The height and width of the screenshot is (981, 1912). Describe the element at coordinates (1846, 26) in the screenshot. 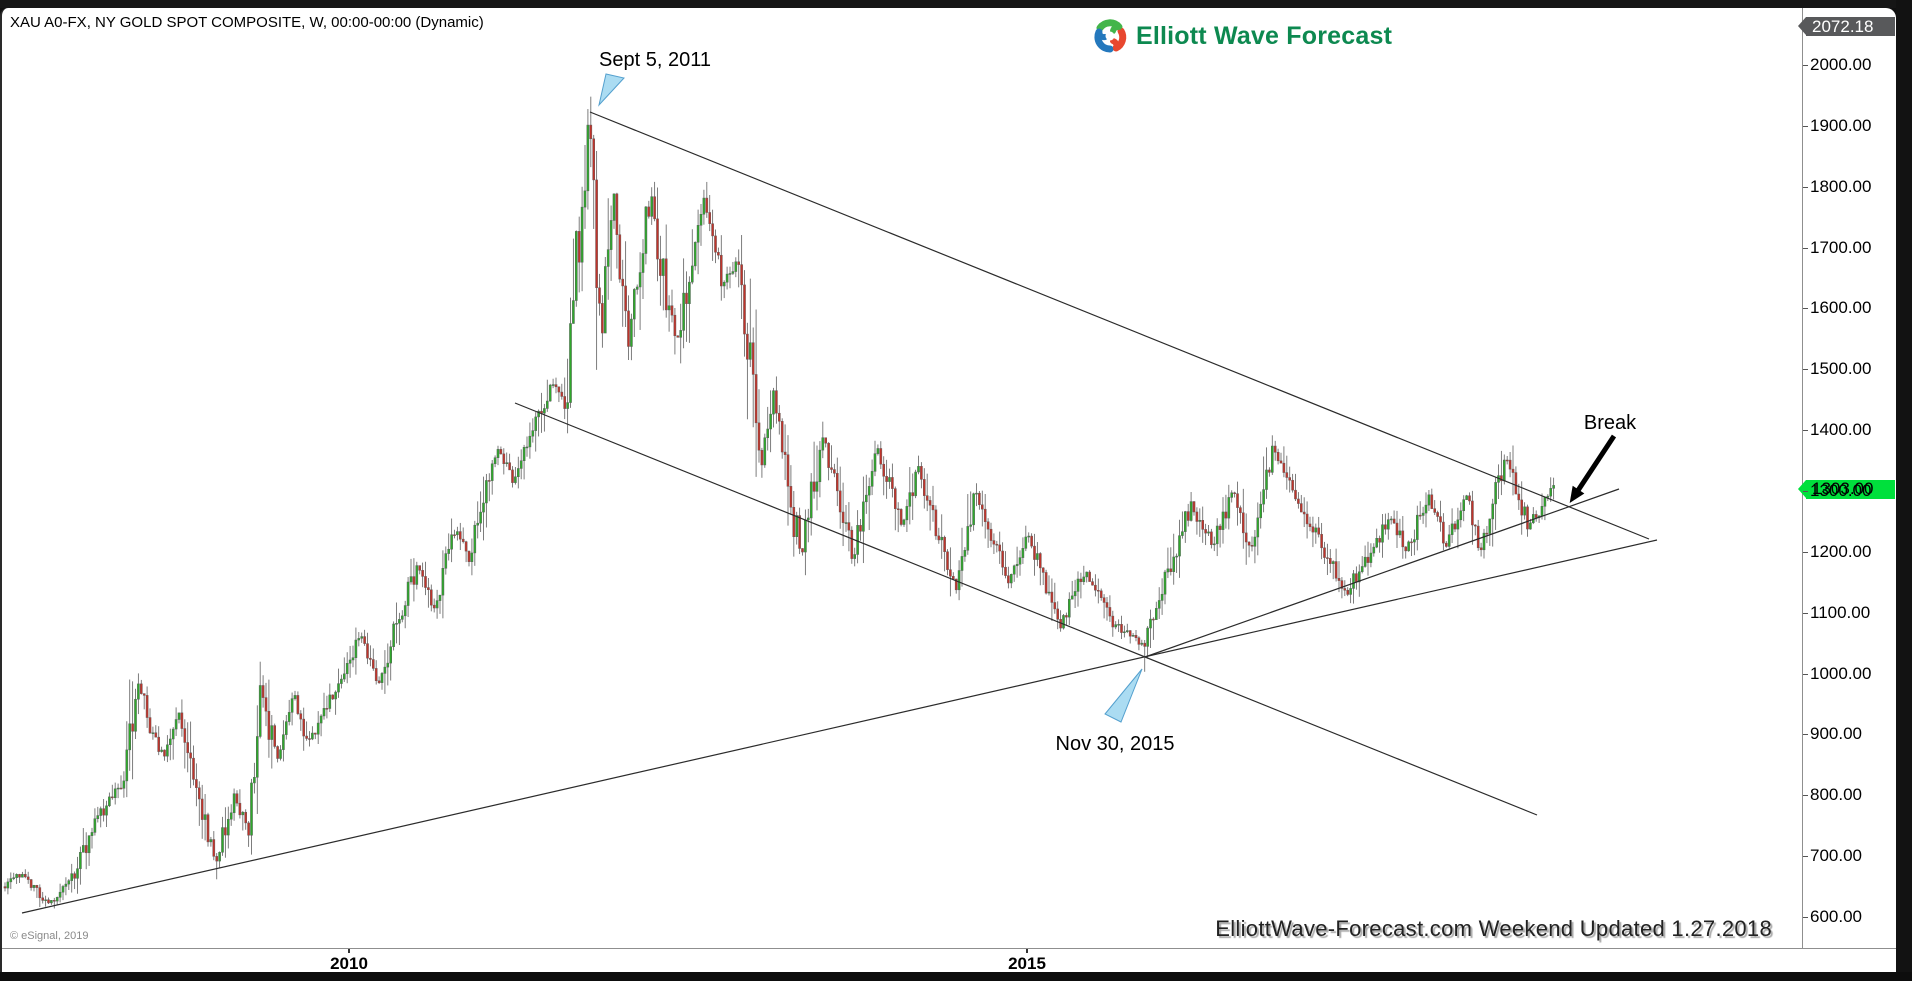

I see `alltime-high-badge: 2072.18` at that location.